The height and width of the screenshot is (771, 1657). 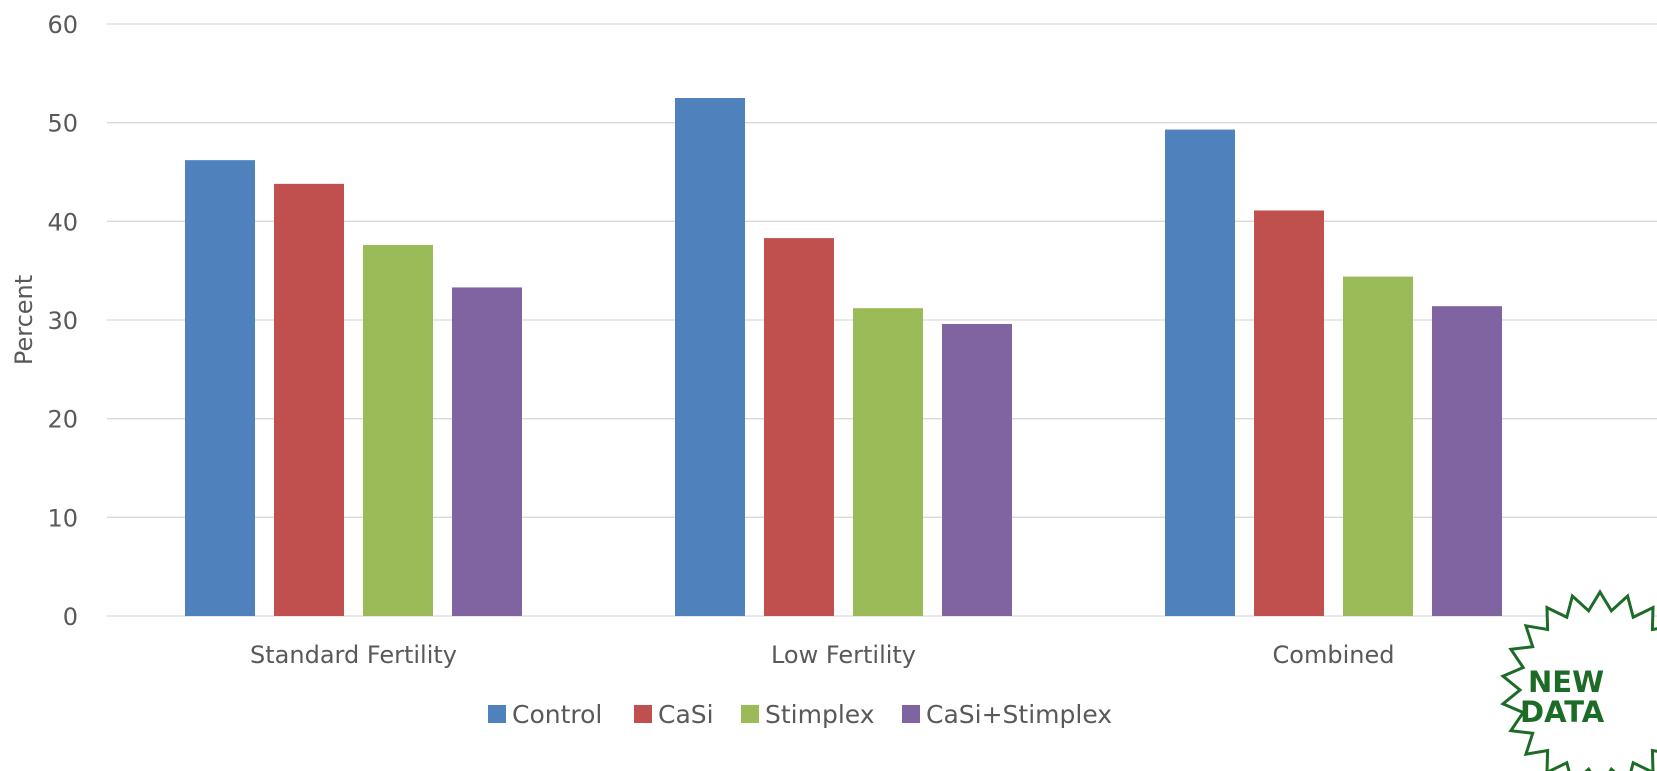 What do you see at coordinates (24, 320) in the screenshot?
I see `y-axis-label: Percent` at bounding box center [24, 320].